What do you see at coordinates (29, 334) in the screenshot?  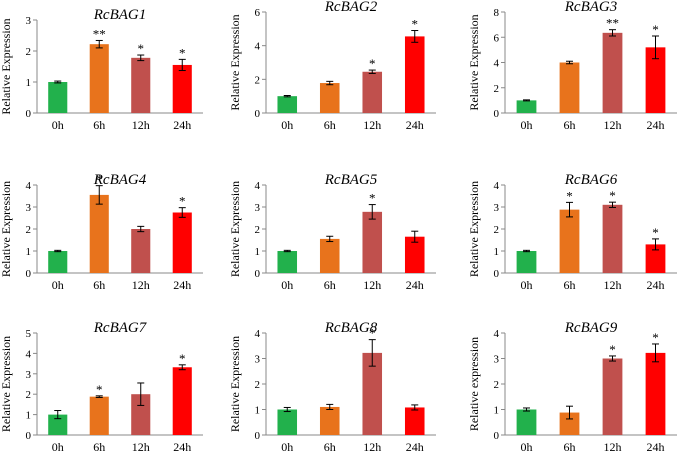 I see `y-tick-label: 5` at bounding box center [29, 334].